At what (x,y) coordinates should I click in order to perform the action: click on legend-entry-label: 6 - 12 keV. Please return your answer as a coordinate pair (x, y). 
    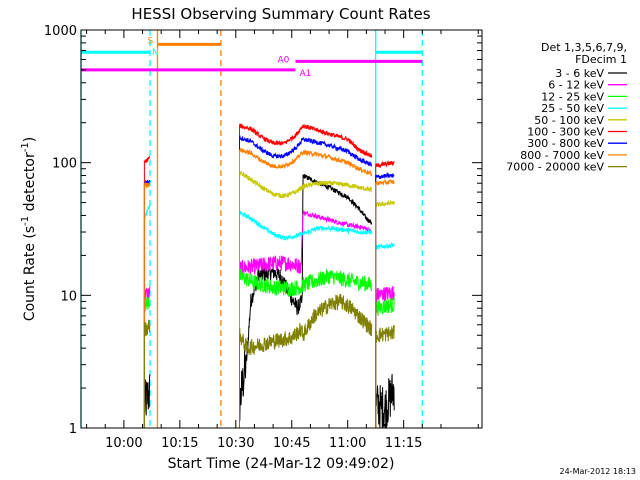
    Looking at the image, I should click on (576, 85).